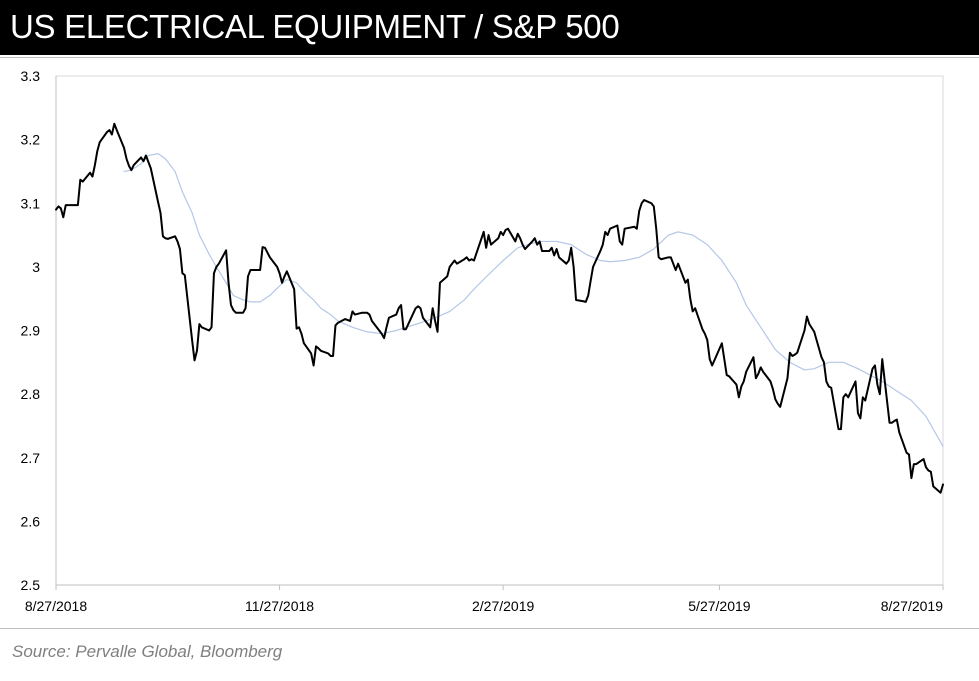 The height and width of the screenshot is (681, 979). What do you see at coordinates (31, 585) in the screenshot?
I see `y-tick-label: 2.5` at bounding box center [31, 585].